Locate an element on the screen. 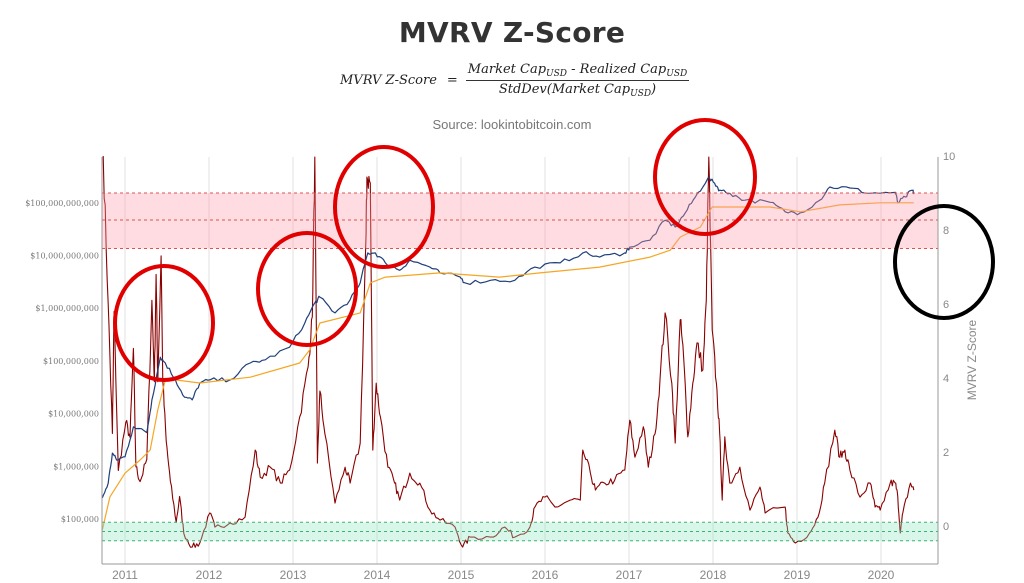  num-a: Market Cap is located at coordinates (507, 69).